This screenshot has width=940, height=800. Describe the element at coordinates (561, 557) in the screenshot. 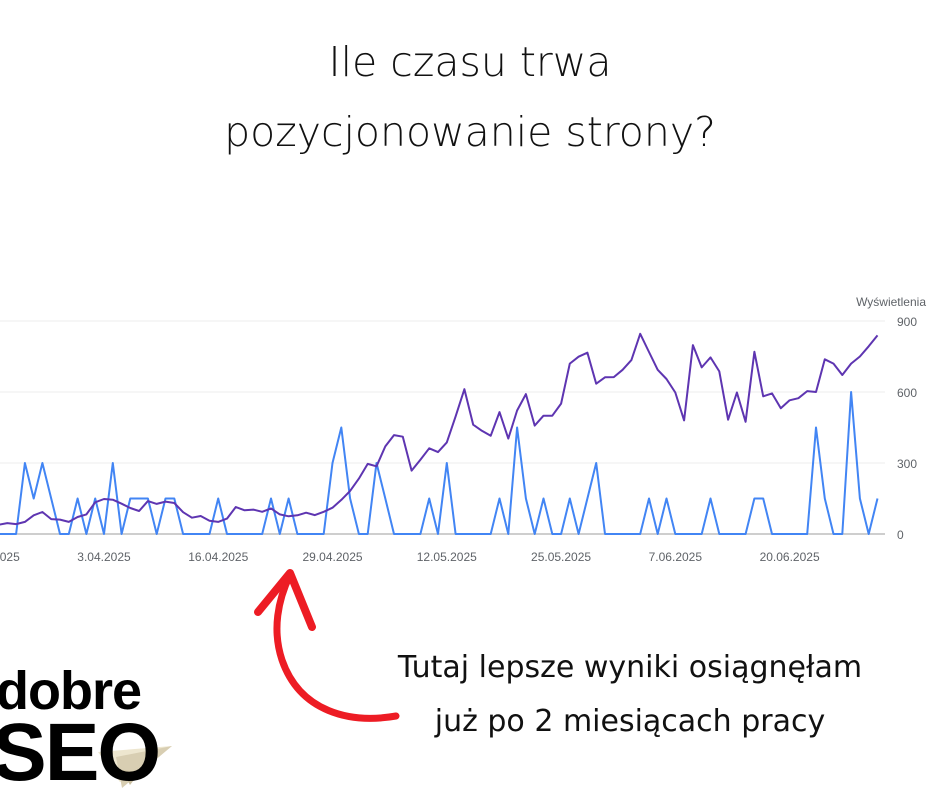

I see `x-tick-label: 25.05.2025` at that location.